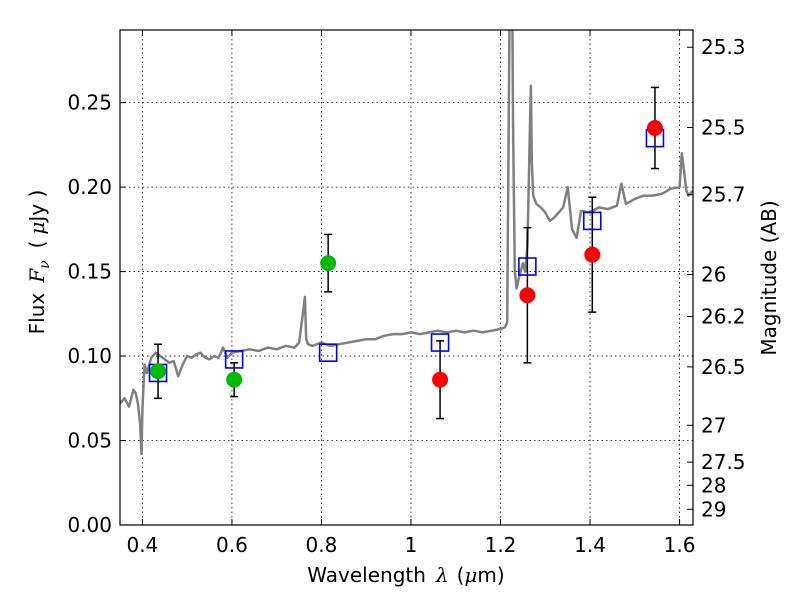  Describe the element at coordinates (37, 245) in the screenshot. I see `y-axis-unit-open: (` at that location.